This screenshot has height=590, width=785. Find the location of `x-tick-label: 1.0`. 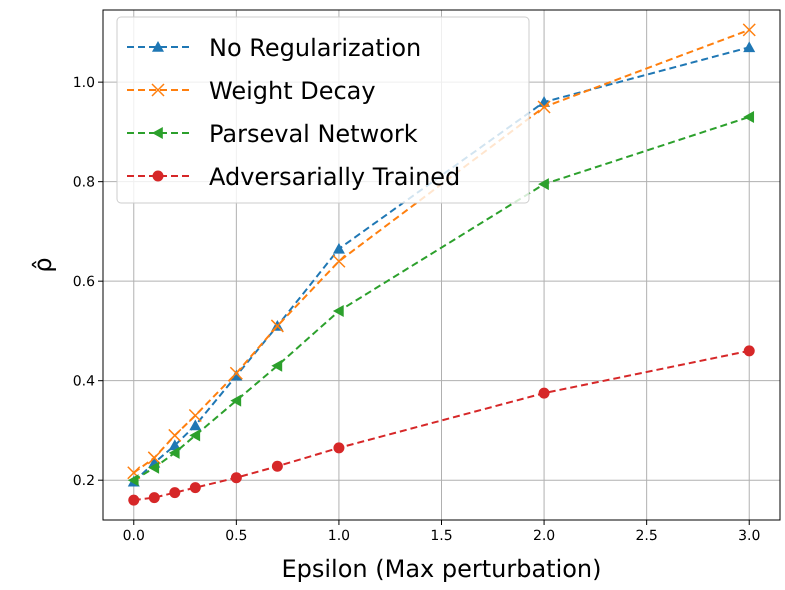

x-tick-label: 1.0 is located at coordinates (339, 536).